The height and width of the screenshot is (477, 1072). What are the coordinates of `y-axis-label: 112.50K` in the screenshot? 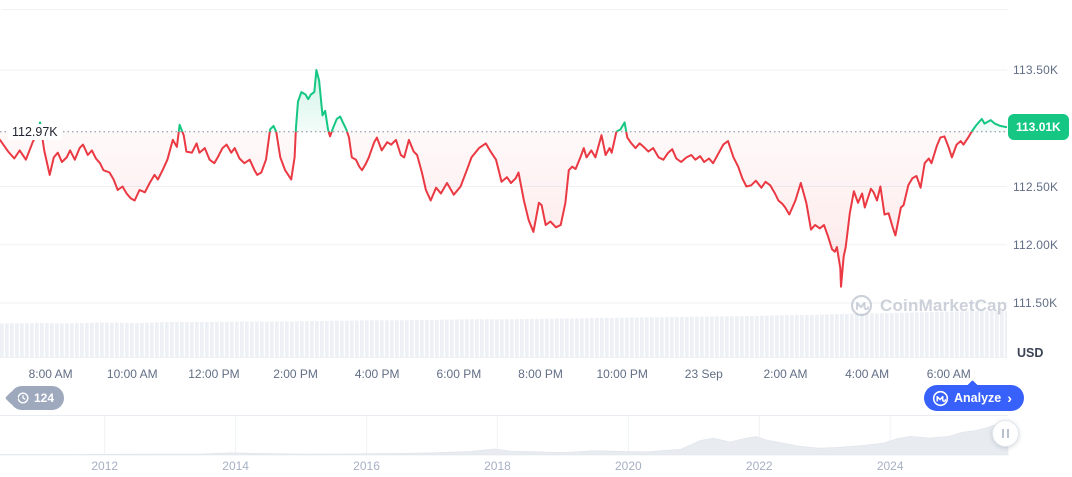 It's located at (1036, 186).